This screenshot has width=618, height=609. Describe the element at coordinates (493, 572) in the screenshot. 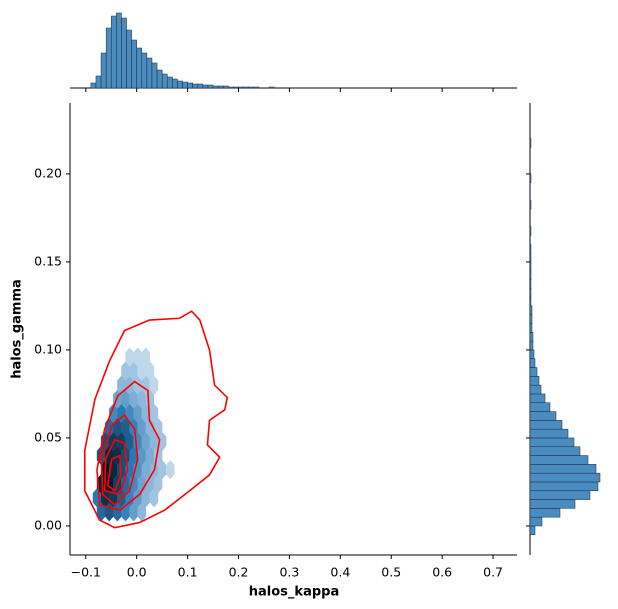

I see `x-tick-label: 0.7` at that location.